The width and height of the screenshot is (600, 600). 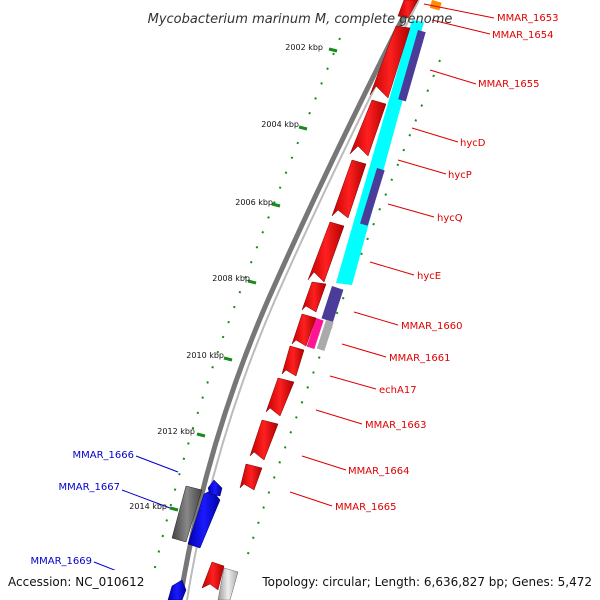 I want to click on gene-label: MMAR_1664, so click(x=379, y=471).